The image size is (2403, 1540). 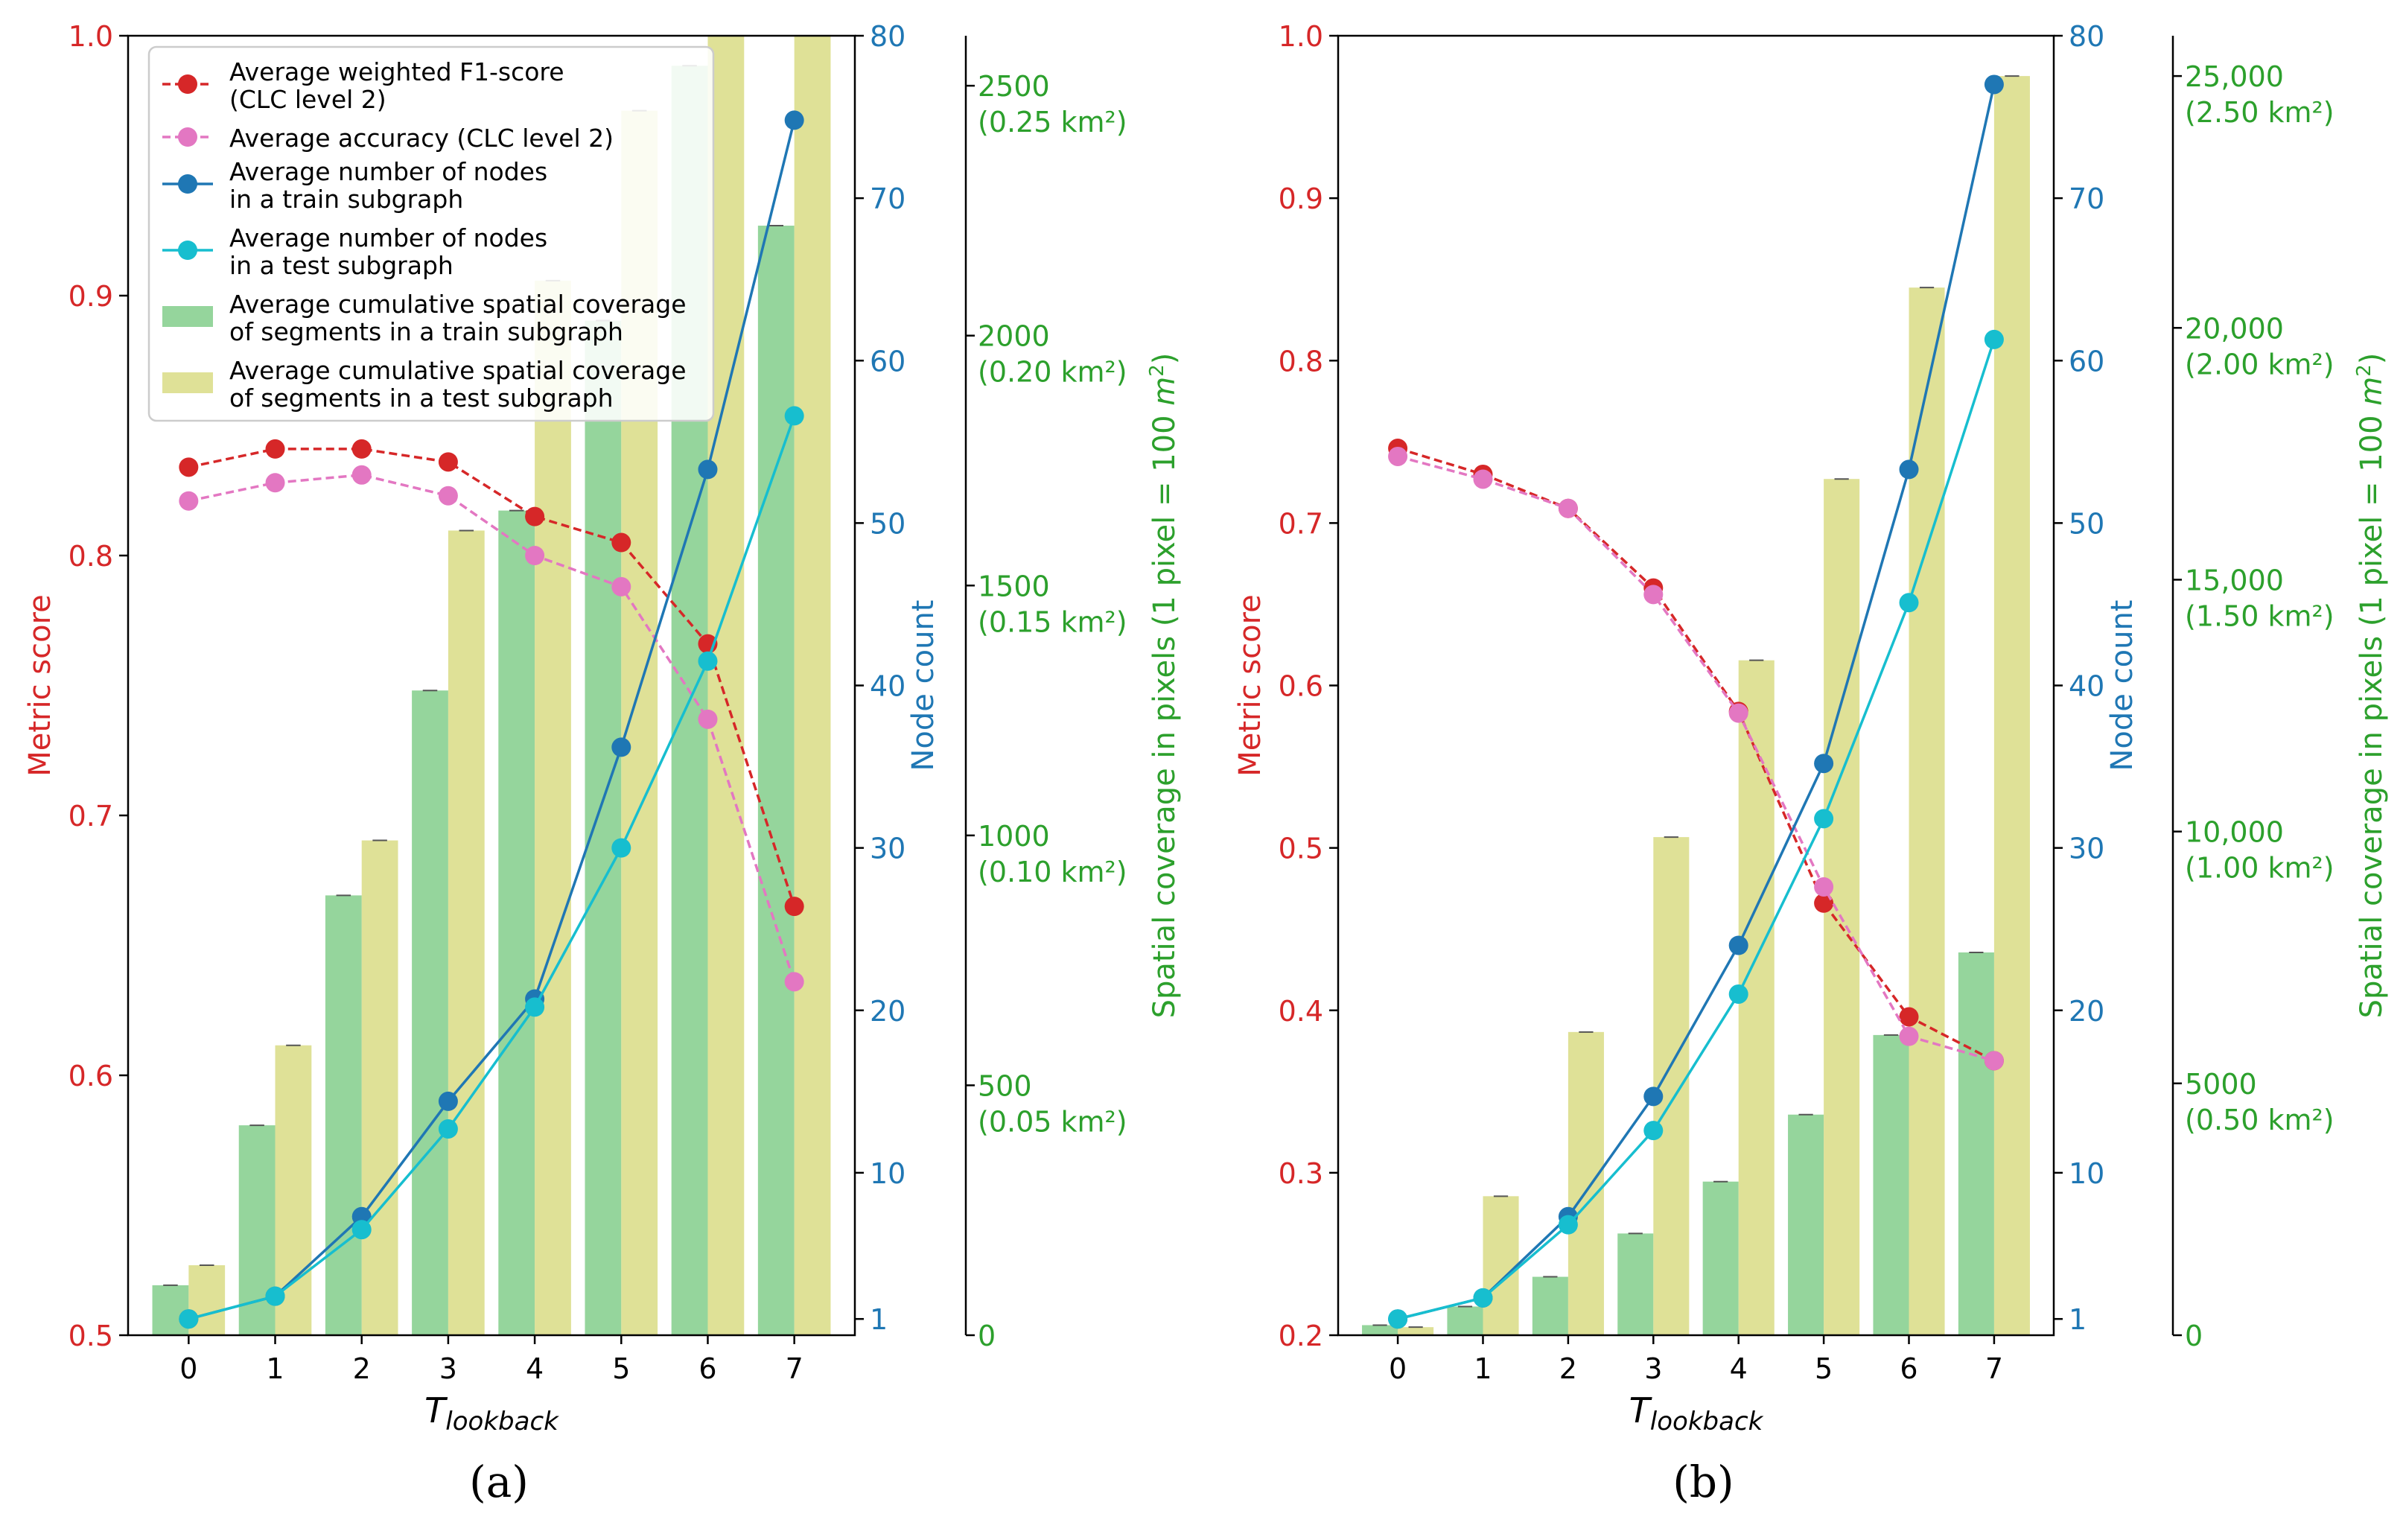 What do you see at coordinates (2372, 391) in the screenshot?
I see `label-unit: m` at bounding box center [2372, 391].